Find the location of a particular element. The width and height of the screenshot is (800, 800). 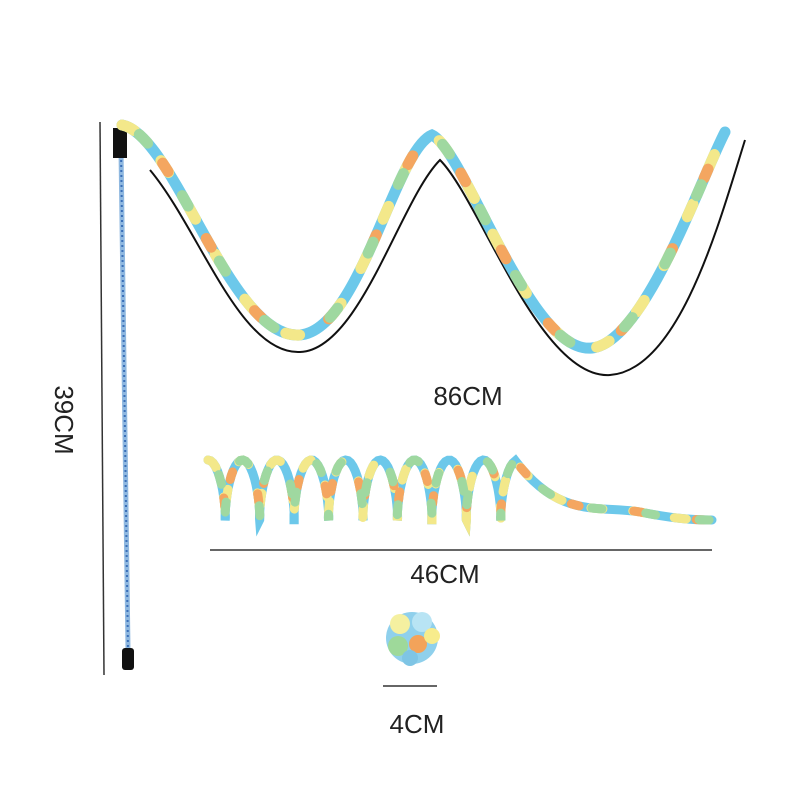

spring-string is located at coordinates (460, 495).